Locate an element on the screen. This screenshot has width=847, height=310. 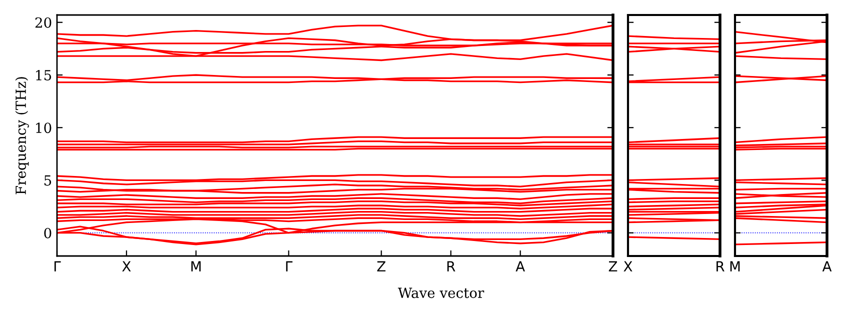
y-tick-label: 15 is located at coordinates (44, 75).